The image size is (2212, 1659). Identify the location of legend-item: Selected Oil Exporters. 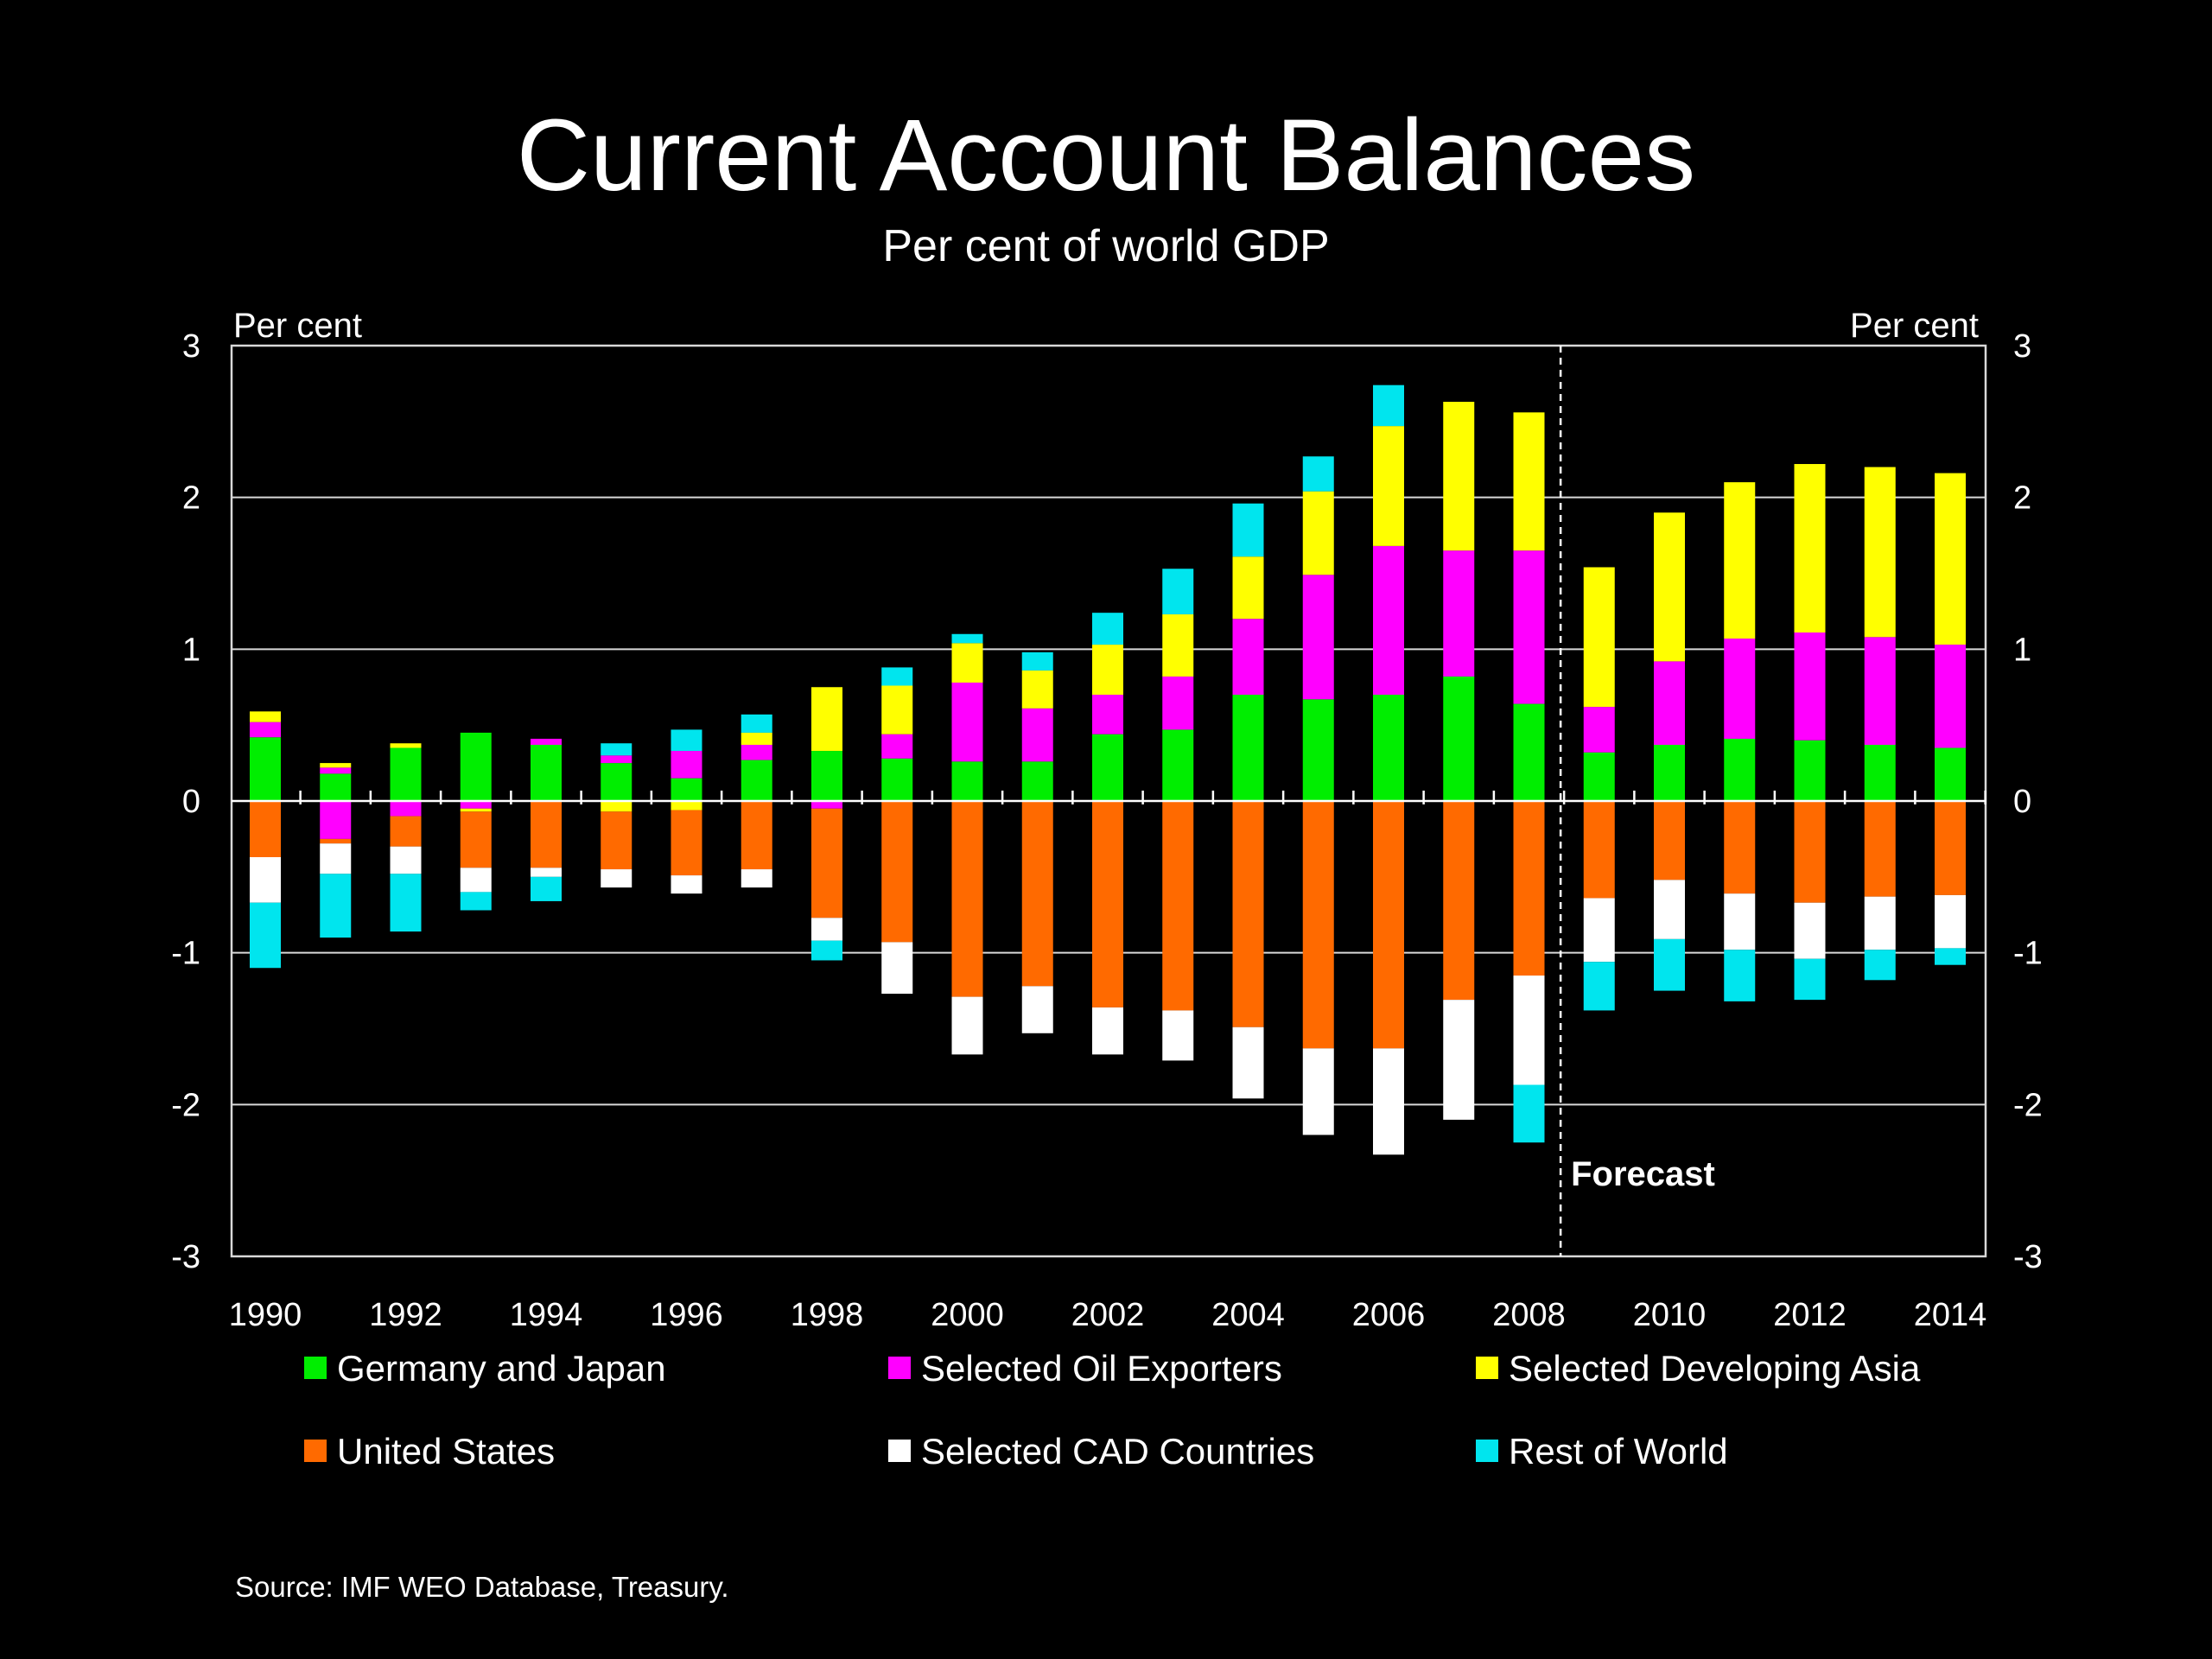
(1085, 1368).